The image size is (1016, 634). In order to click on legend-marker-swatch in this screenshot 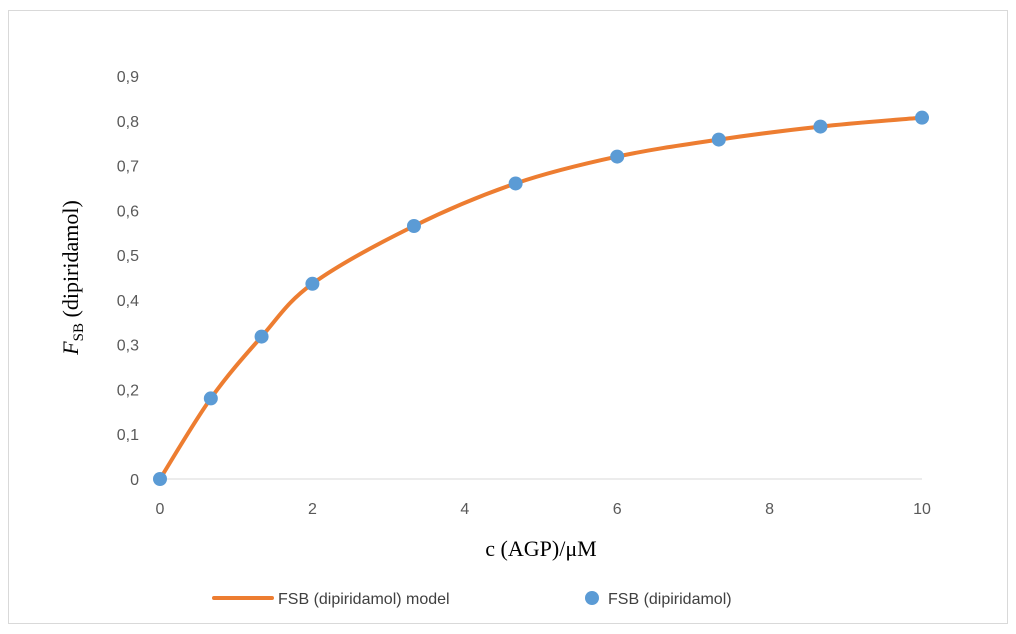, I will do `click(592, 598)`.